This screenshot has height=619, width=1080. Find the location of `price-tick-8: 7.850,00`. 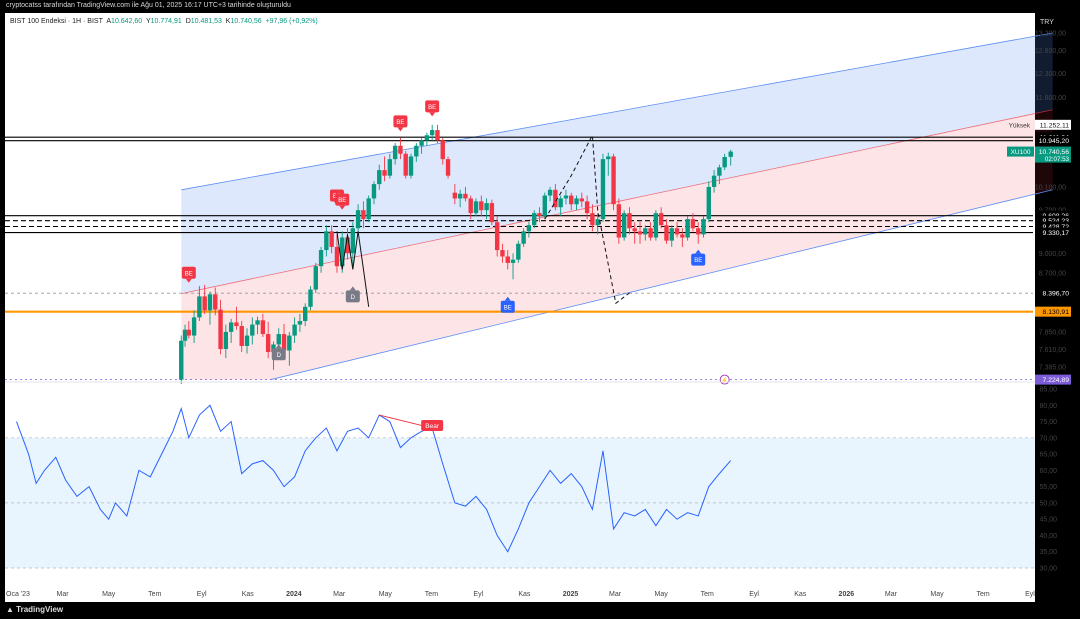

price-tick-8: 7.850,00 is located at coordinates (1052, 332).